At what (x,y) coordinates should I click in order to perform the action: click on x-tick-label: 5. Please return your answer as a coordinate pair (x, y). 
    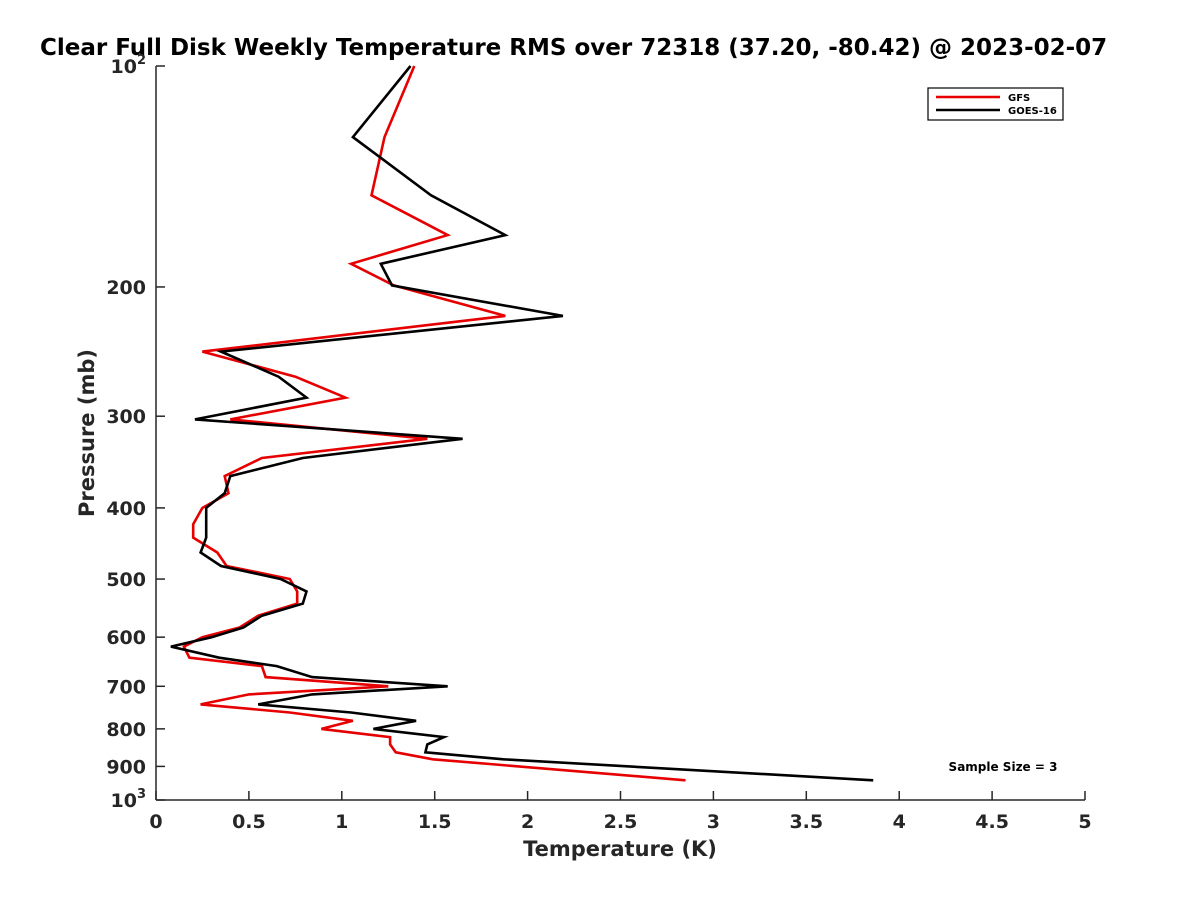
    Looking at the image, I should click on (1084, 822).